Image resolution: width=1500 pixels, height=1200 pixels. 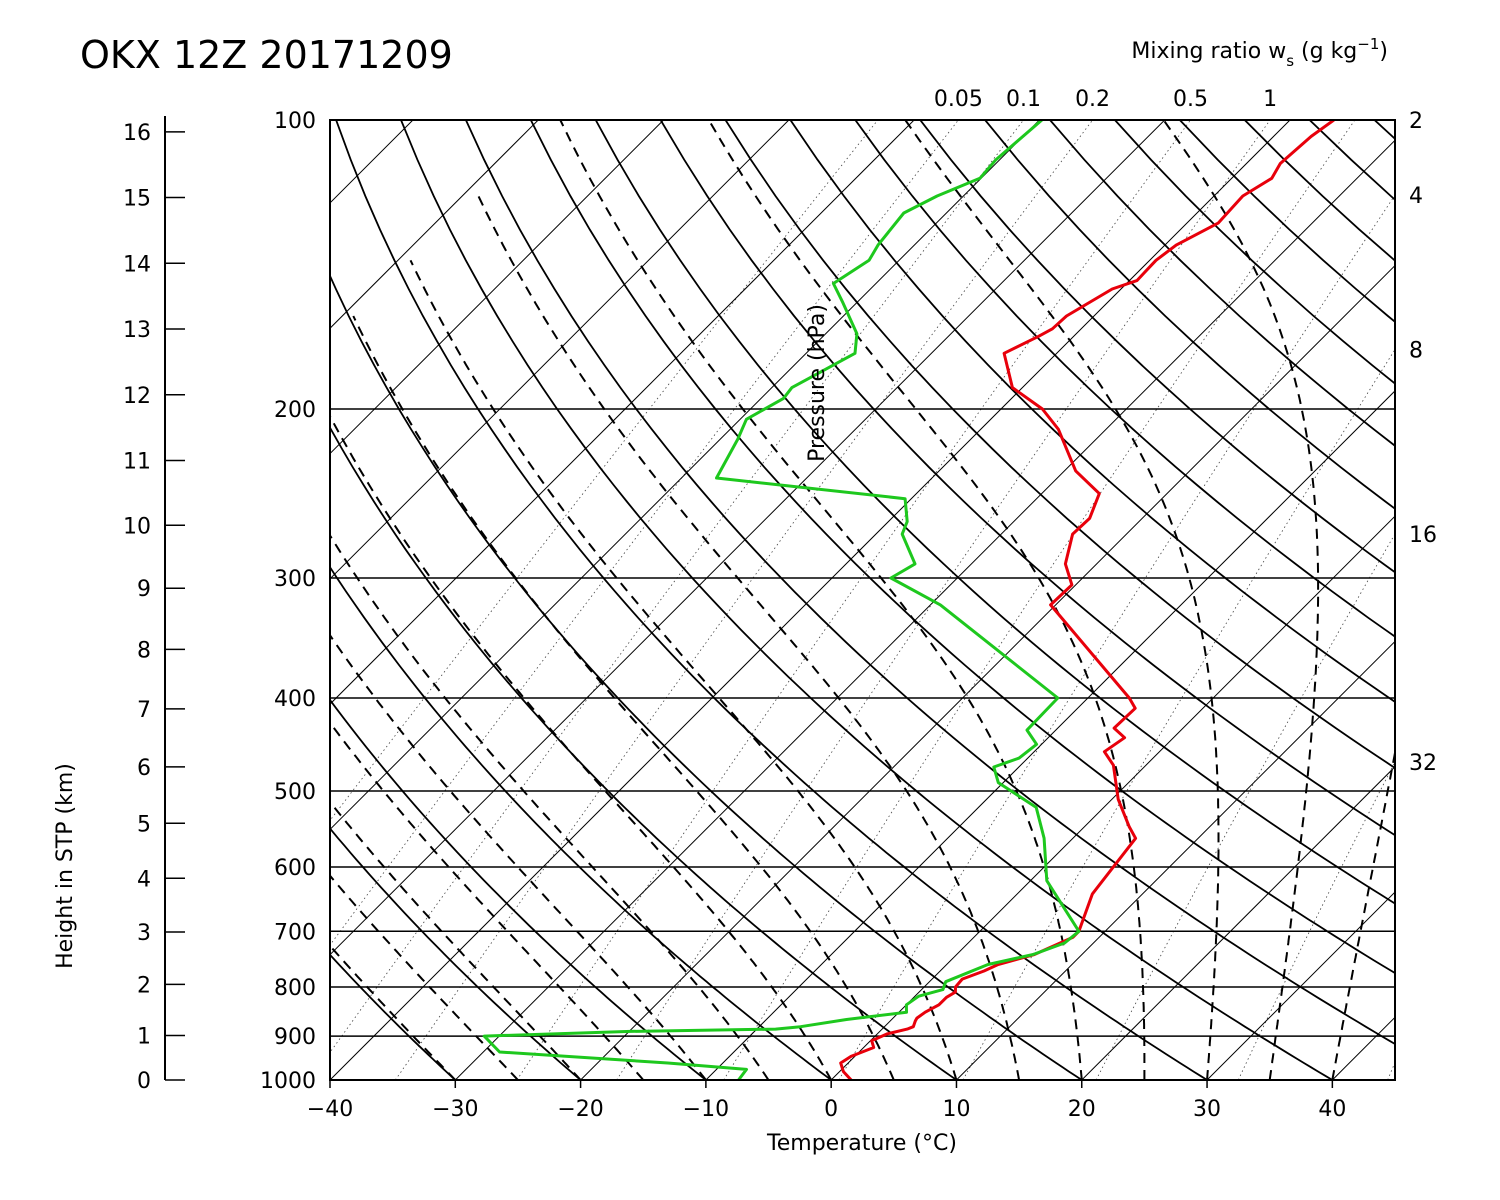 What do you see at coordinates (580, 1109) in the screenshot?
I see `x-tick-label: −20` at bounding box center [580, 1109].